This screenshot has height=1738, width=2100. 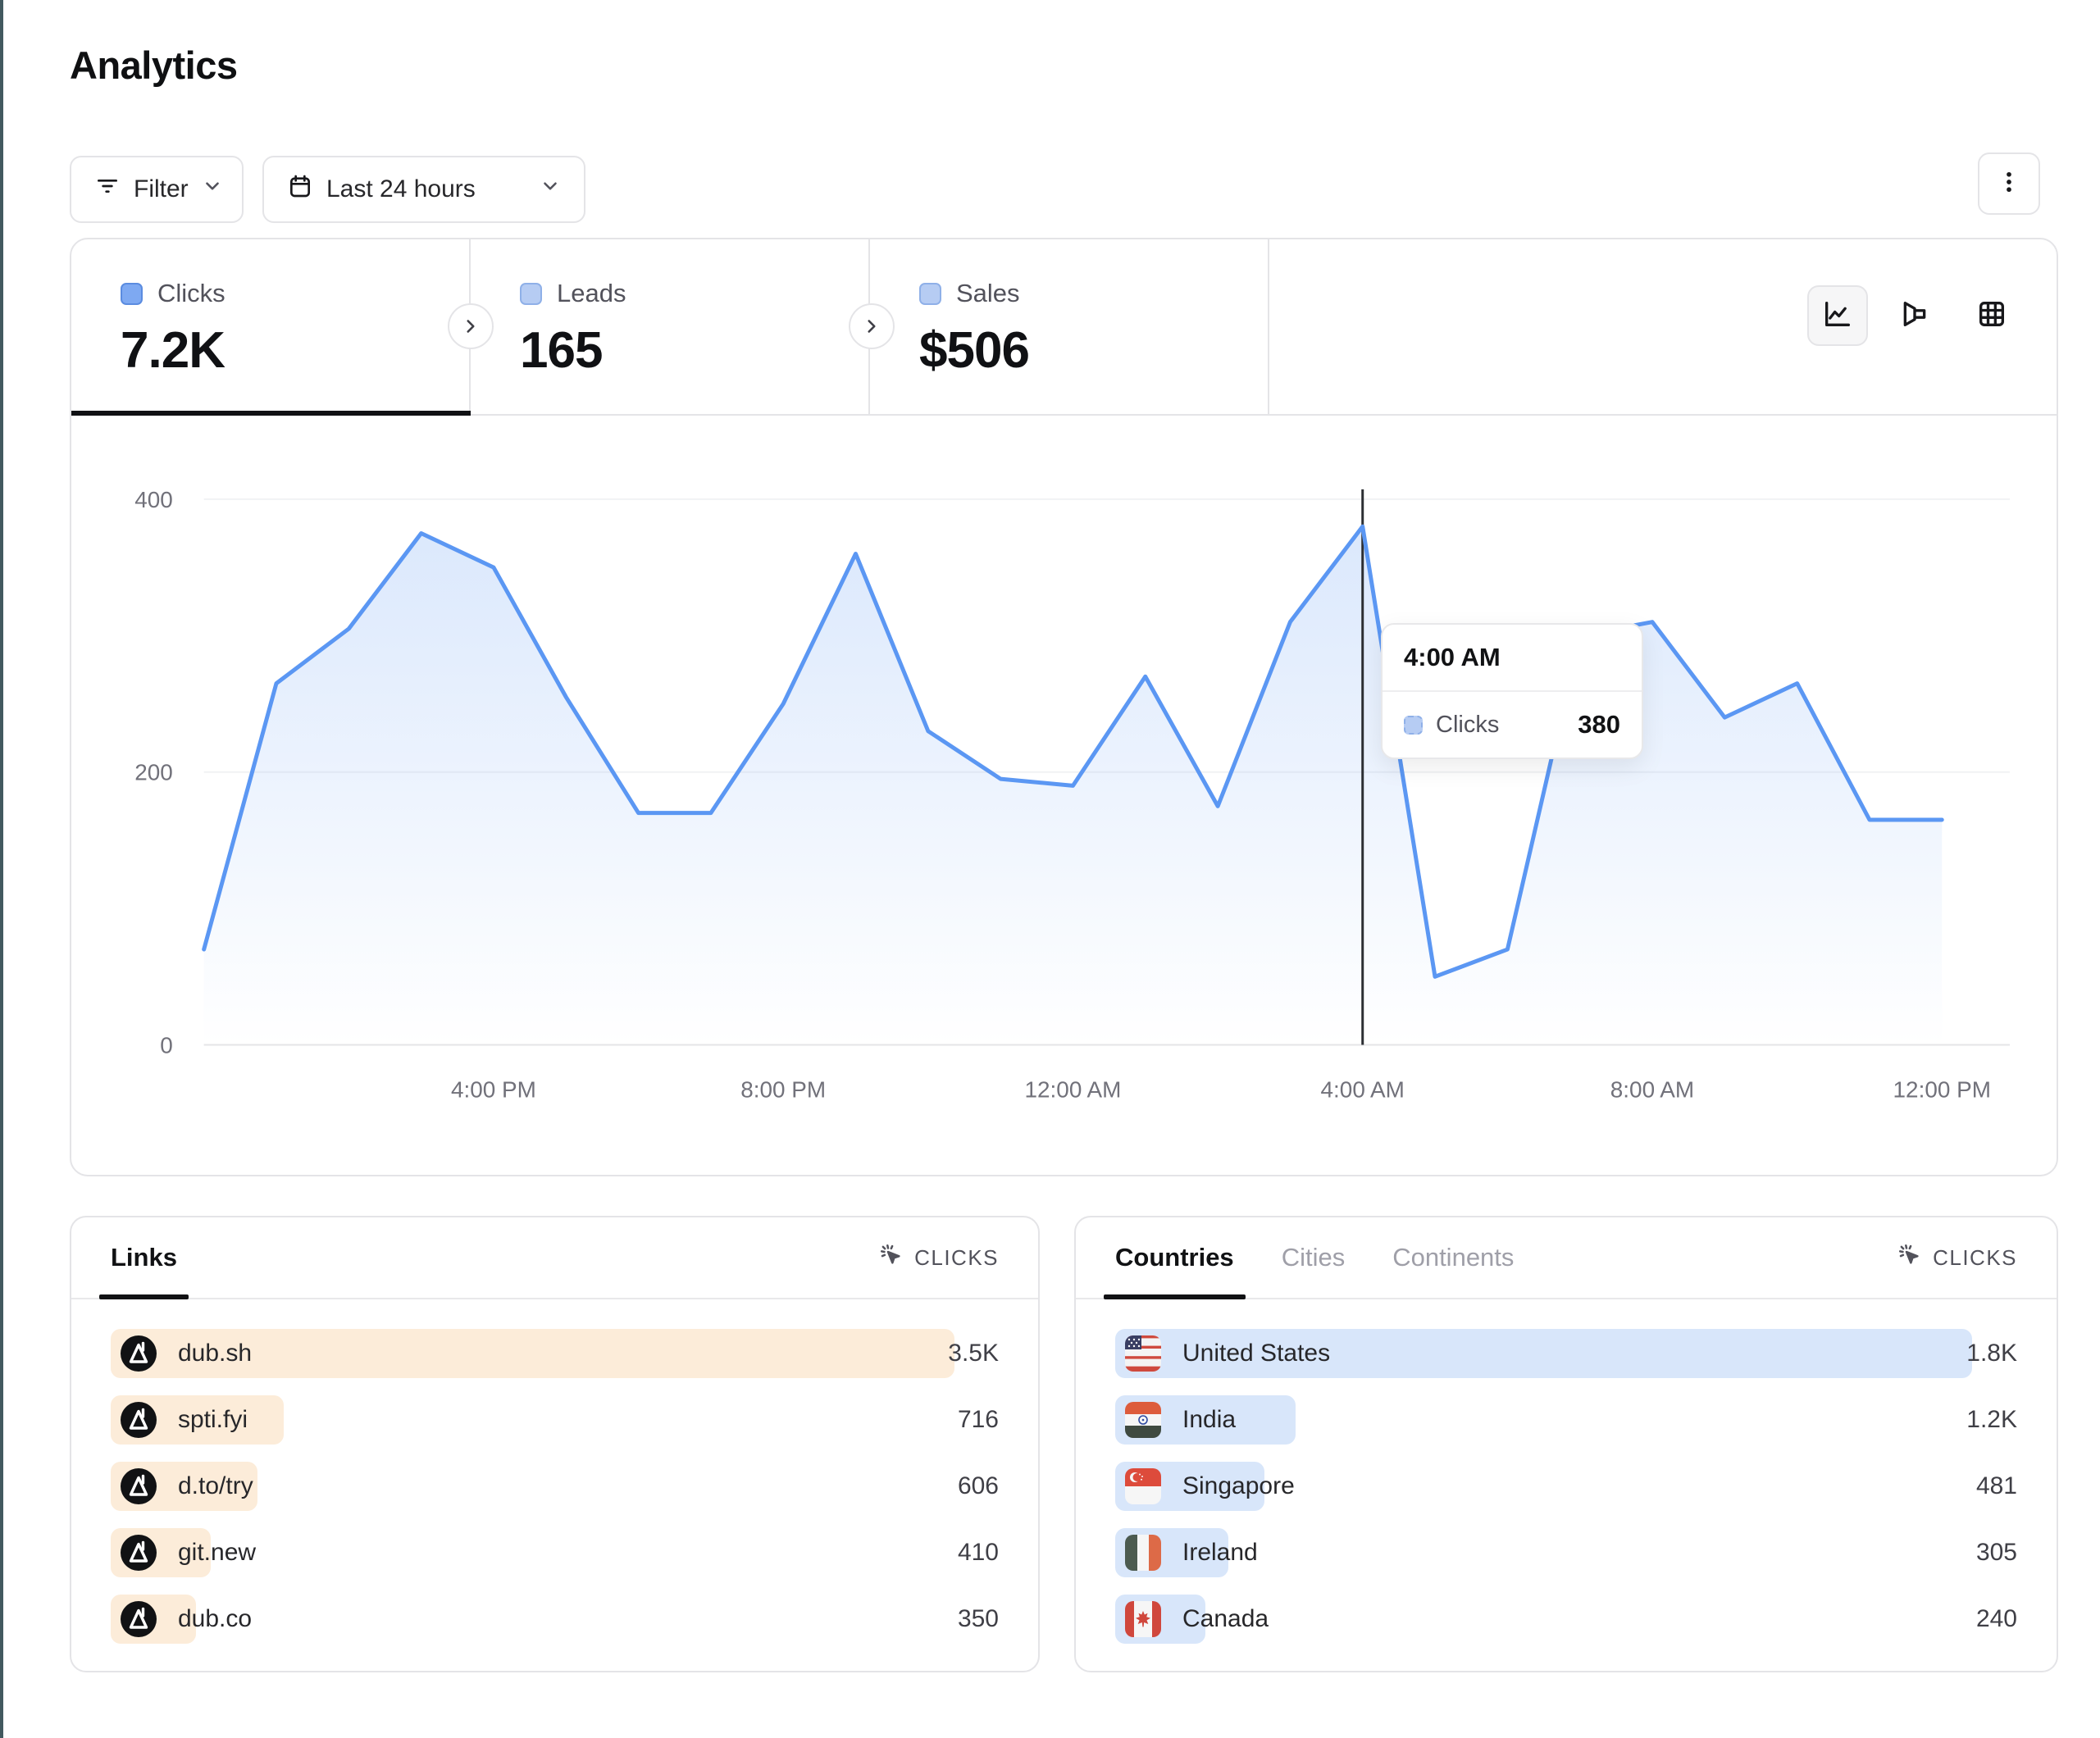 What do you see at coordinates (271, 327) in the screenshot?
I see `metric-tab-clicks: Clicks 7.2K` at bounding box center [271, 327].